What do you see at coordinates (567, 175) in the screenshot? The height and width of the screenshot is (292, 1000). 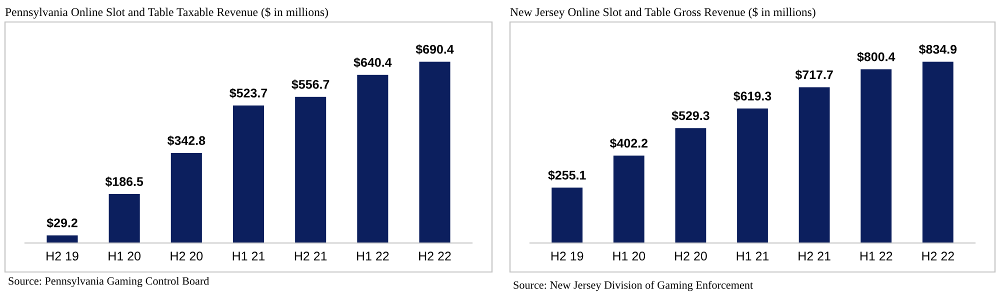 I see `data-label: $255.1` at bounding box center [567, 175].